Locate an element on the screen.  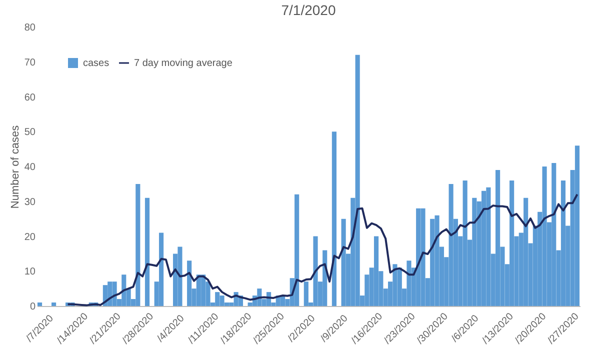
y-tick-label: 50 is located at coordinates (30, 132).